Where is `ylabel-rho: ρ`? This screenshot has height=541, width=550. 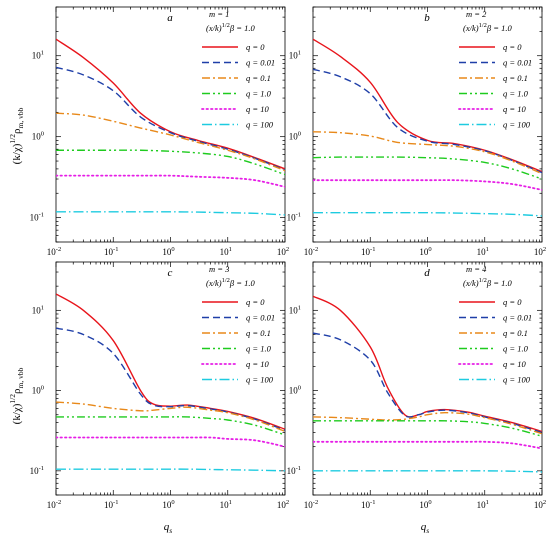
ylabel-rho: ρ is located at coordinates (17, 131).